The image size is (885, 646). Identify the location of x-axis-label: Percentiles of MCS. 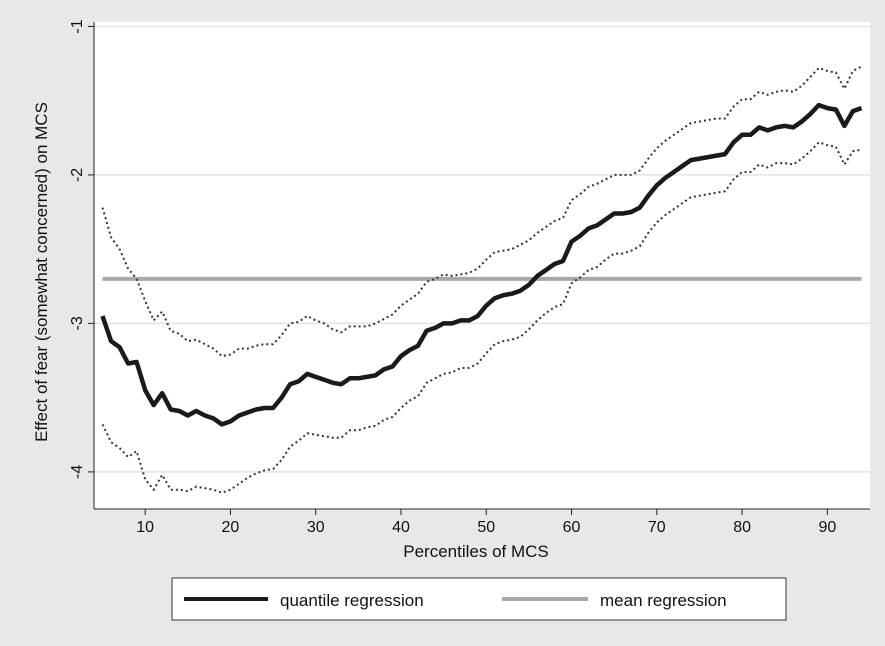
(476, 551).